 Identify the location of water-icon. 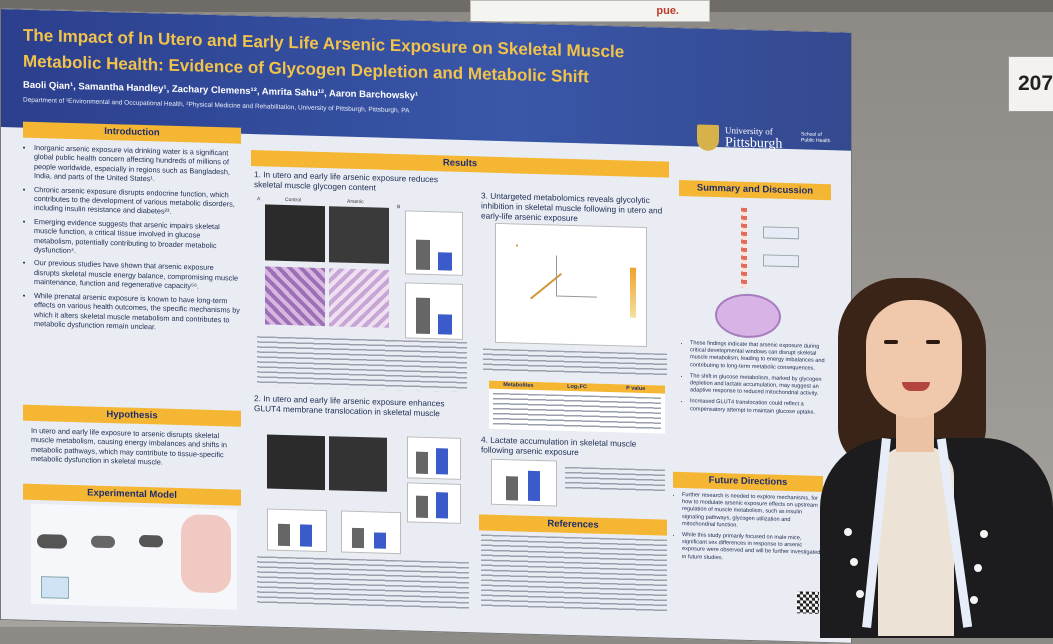
(55, 587).